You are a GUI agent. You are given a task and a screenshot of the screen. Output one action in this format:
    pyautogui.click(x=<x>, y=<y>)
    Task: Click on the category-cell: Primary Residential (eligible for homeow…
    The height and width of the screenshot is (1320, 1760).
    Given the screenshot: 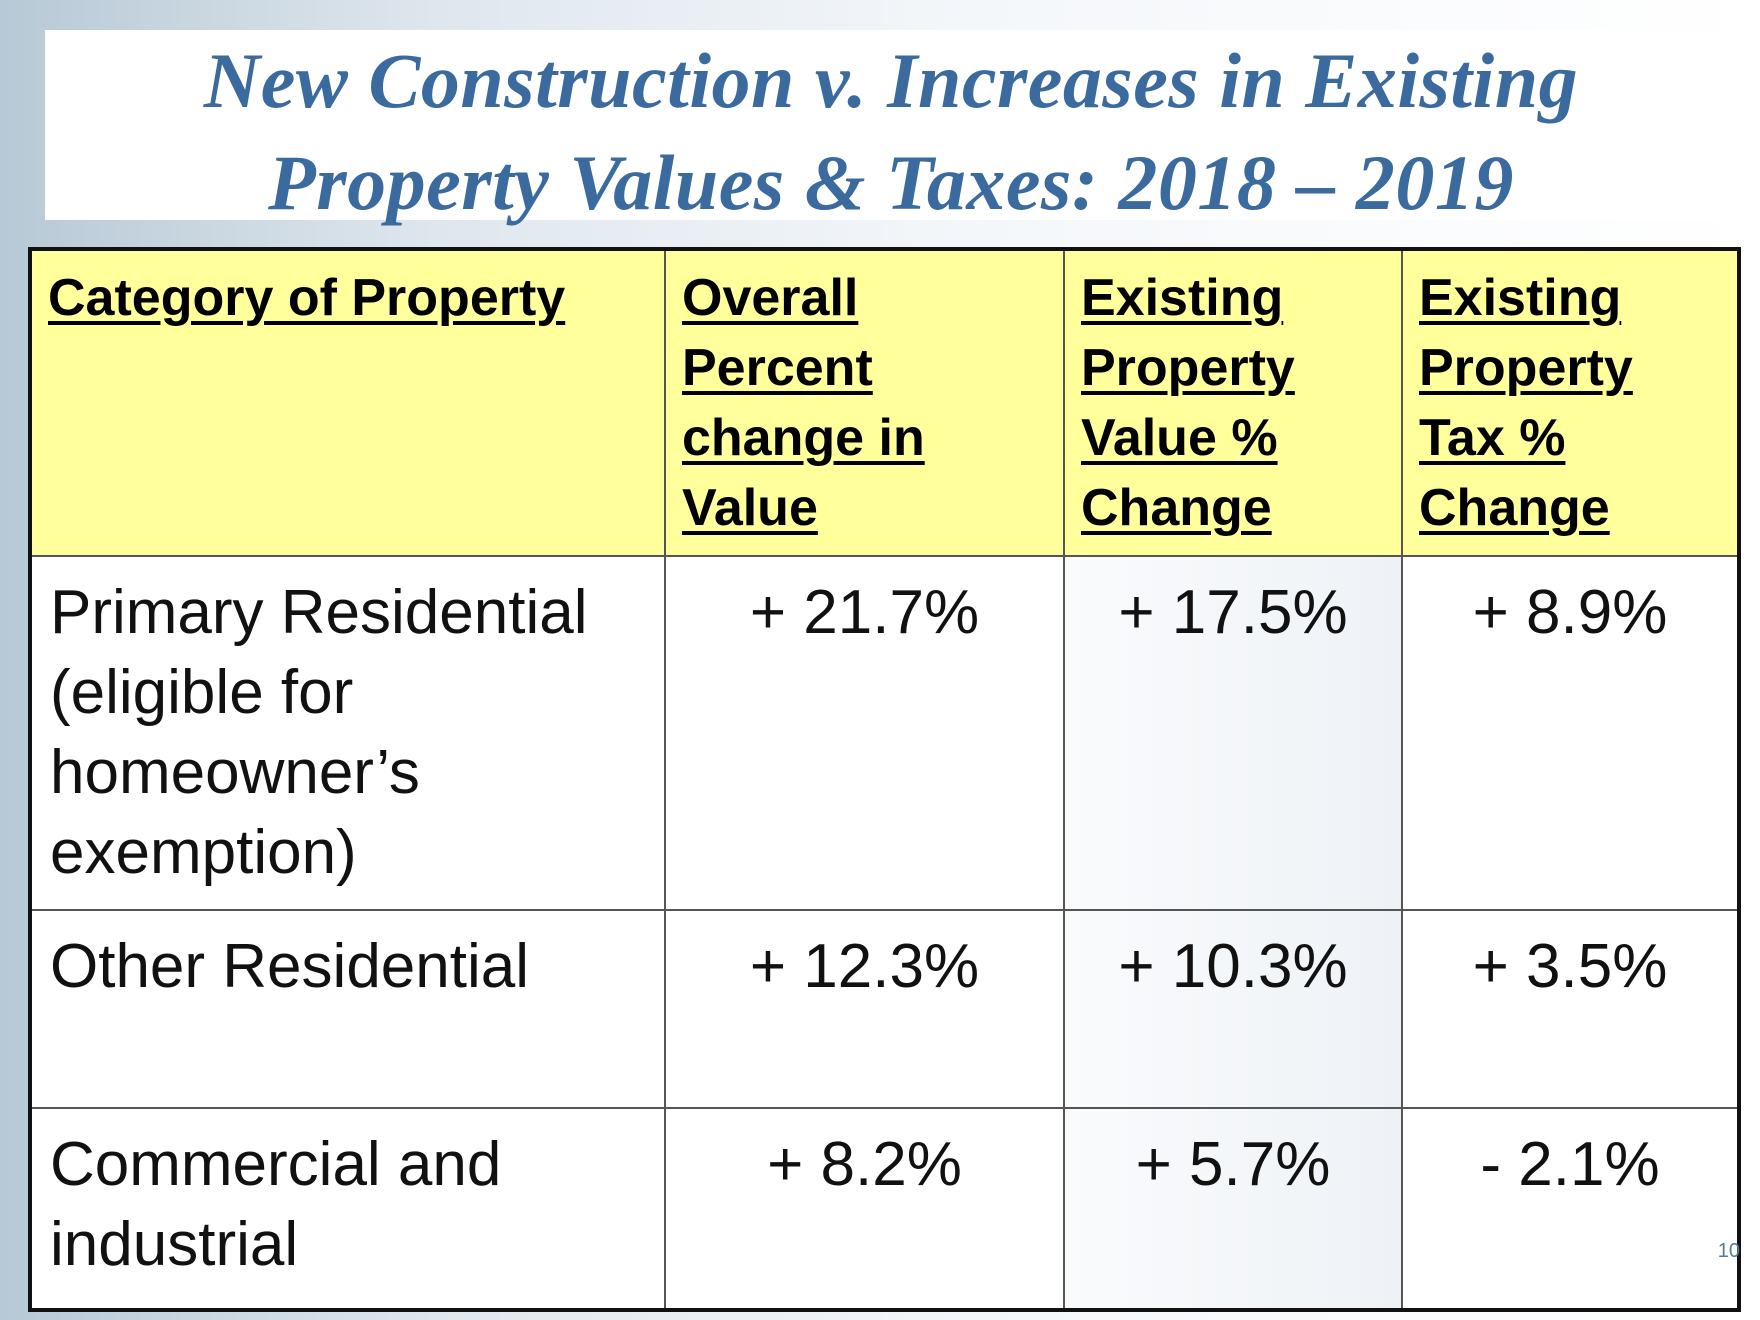 What is the action you would take?
    pyautogui.click(x=347, y=733)
    